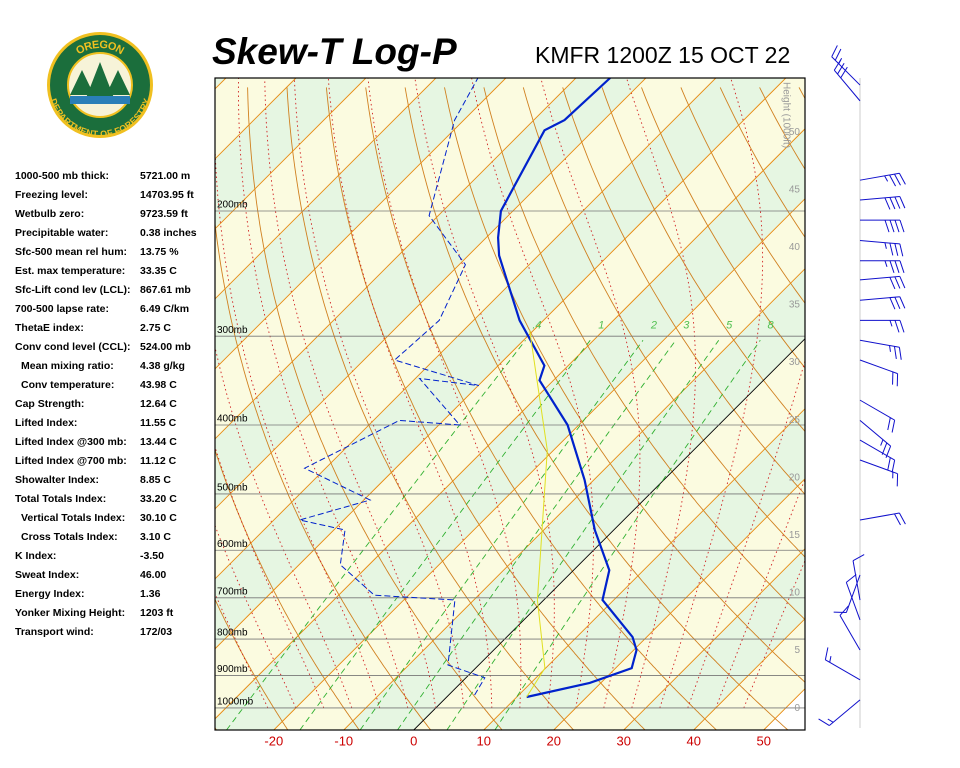 The image size is (960, 768). Describe the element at coordinates (100, 48) in the screenshot. I see `logo-top-text: OREGON` at that location.